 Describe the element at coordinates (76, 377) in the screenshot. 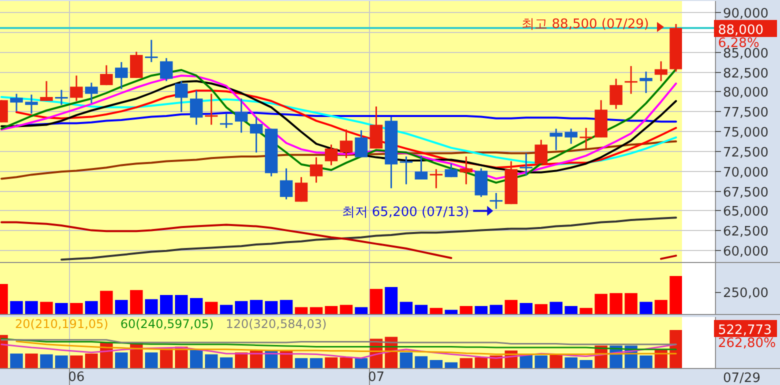

I see `x-tick-label: 06` at that location.